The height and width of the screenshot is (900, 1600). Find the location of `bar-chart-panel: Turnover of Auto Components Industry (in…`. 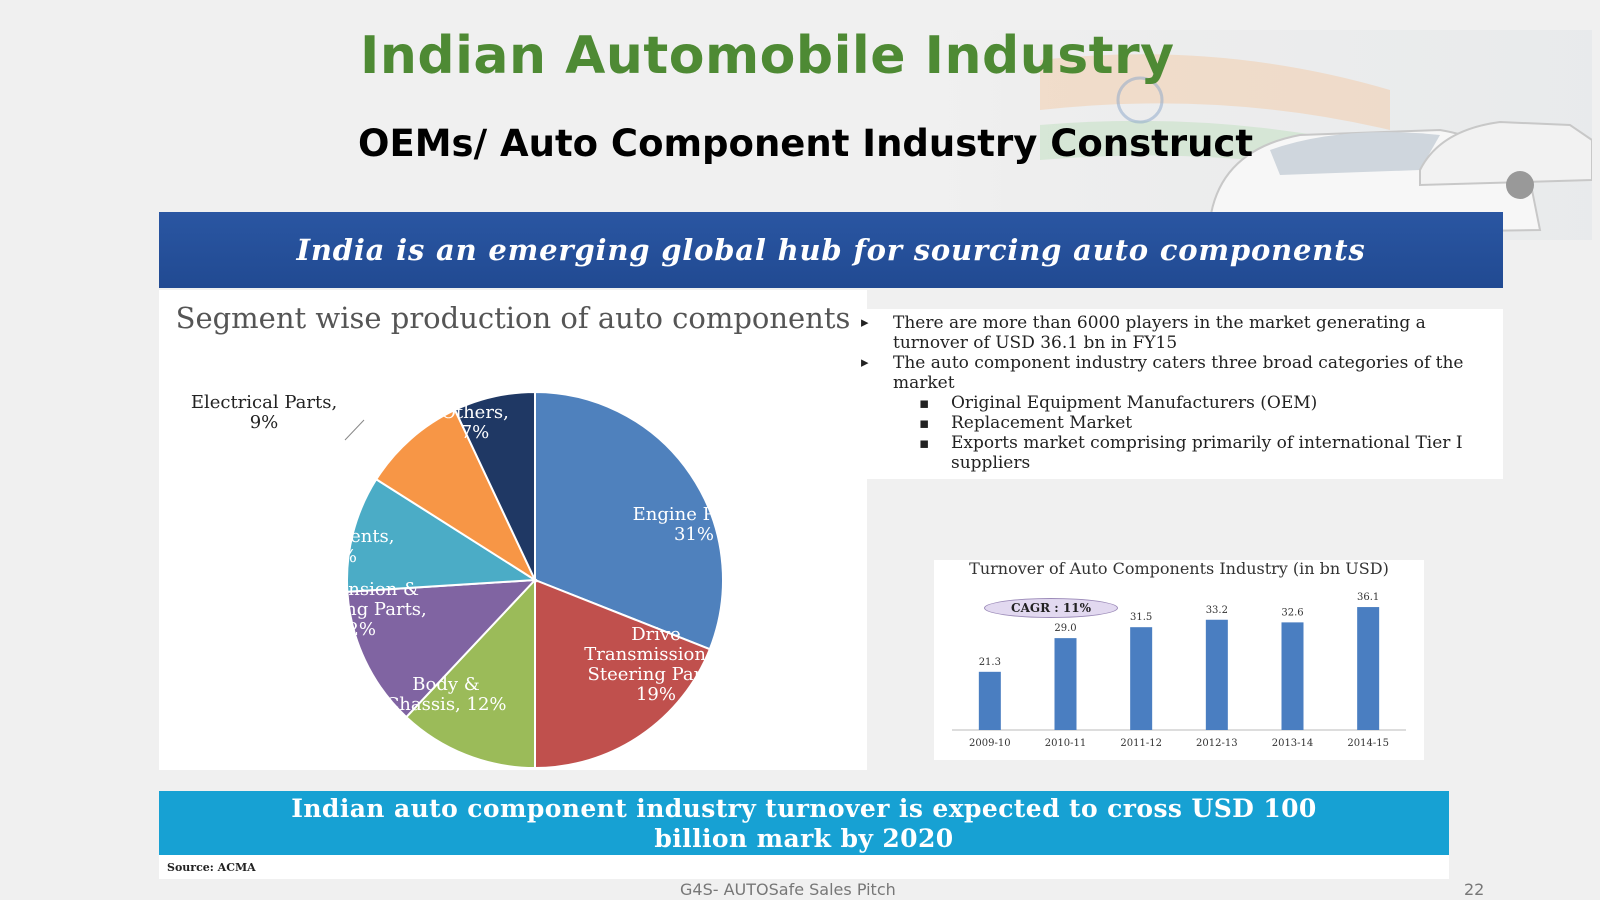

bar-chart-panel: Turnover of Auto Components Industry (in… is located at coordinates (1179, 660).